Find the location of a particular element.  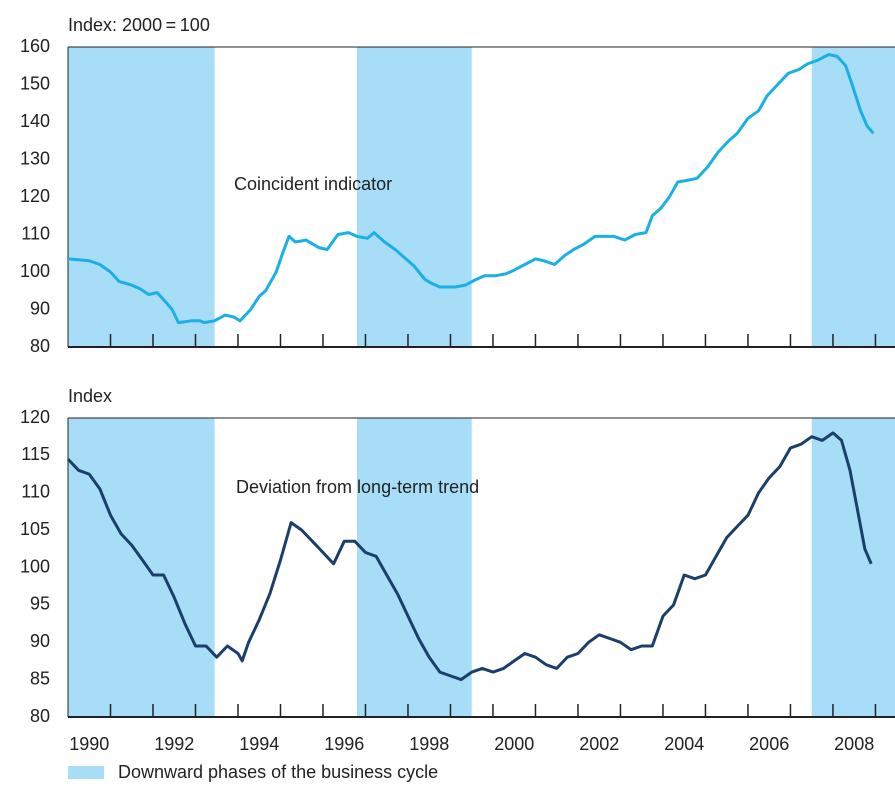

axis-label: Index is located at coordinates (90, 396).